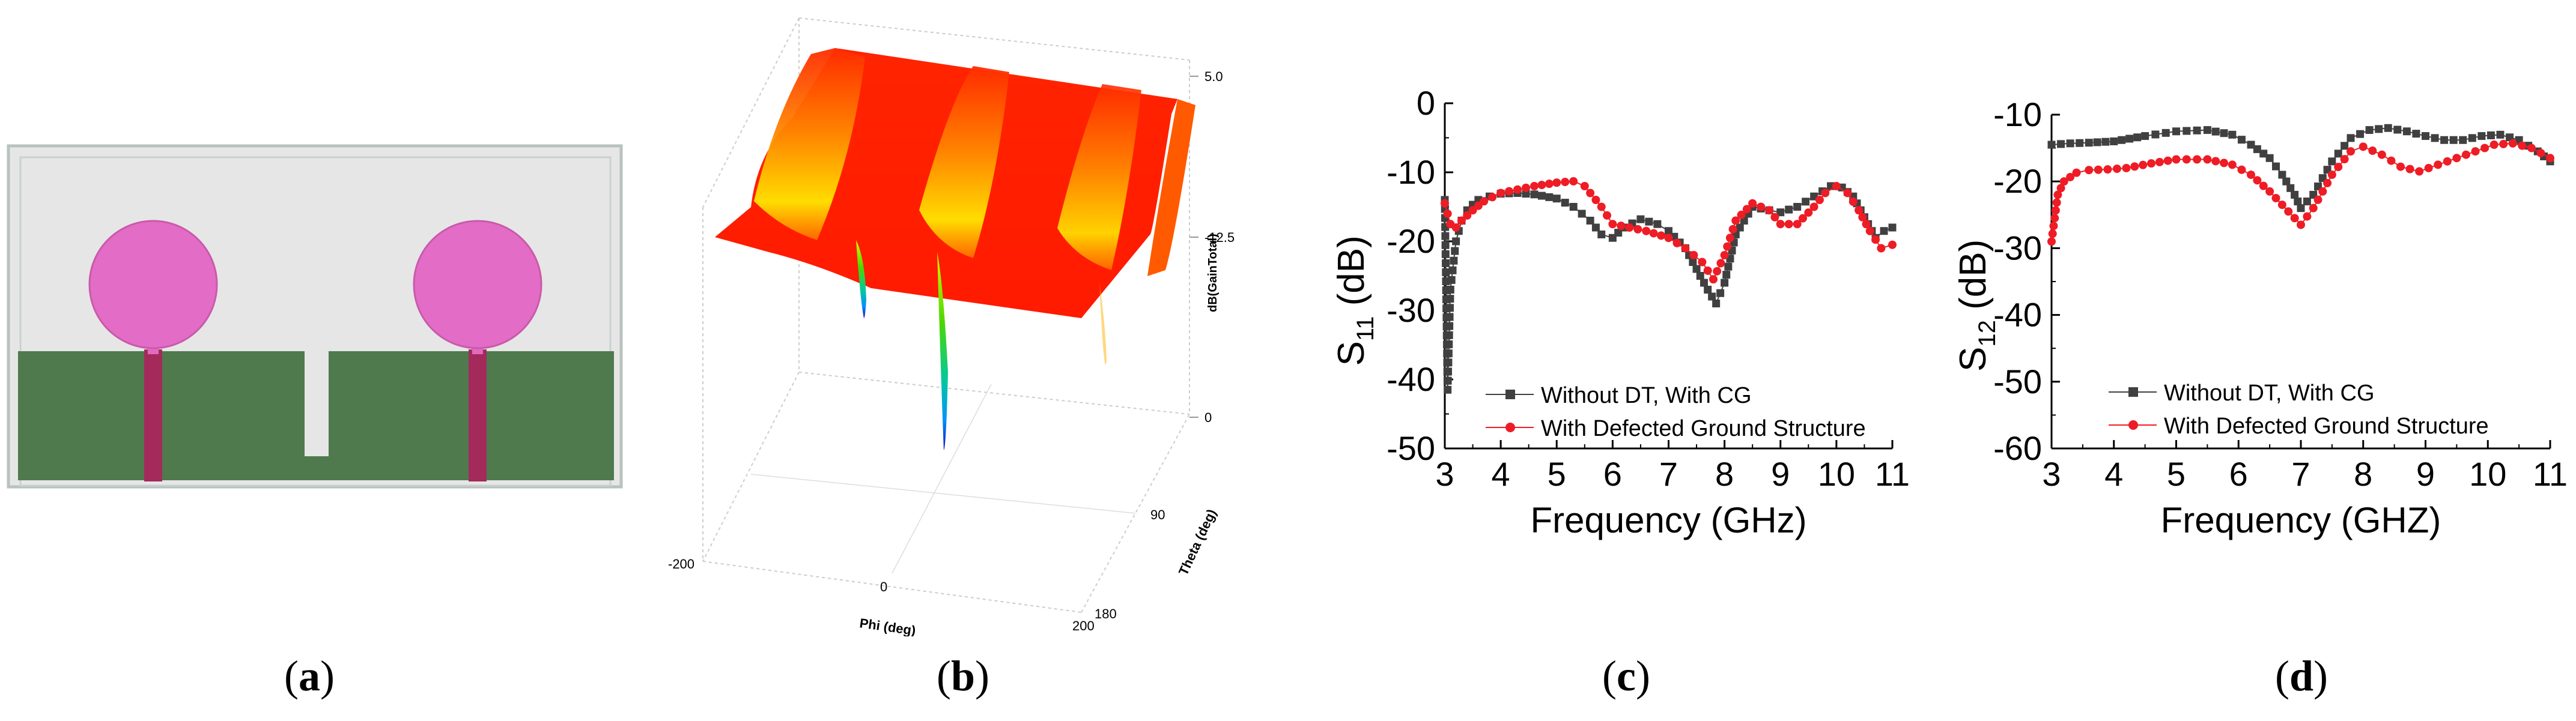 The width and height of the screenshot is (2576, 721). I want to click on radiating-patch-left, so click(153, 284).